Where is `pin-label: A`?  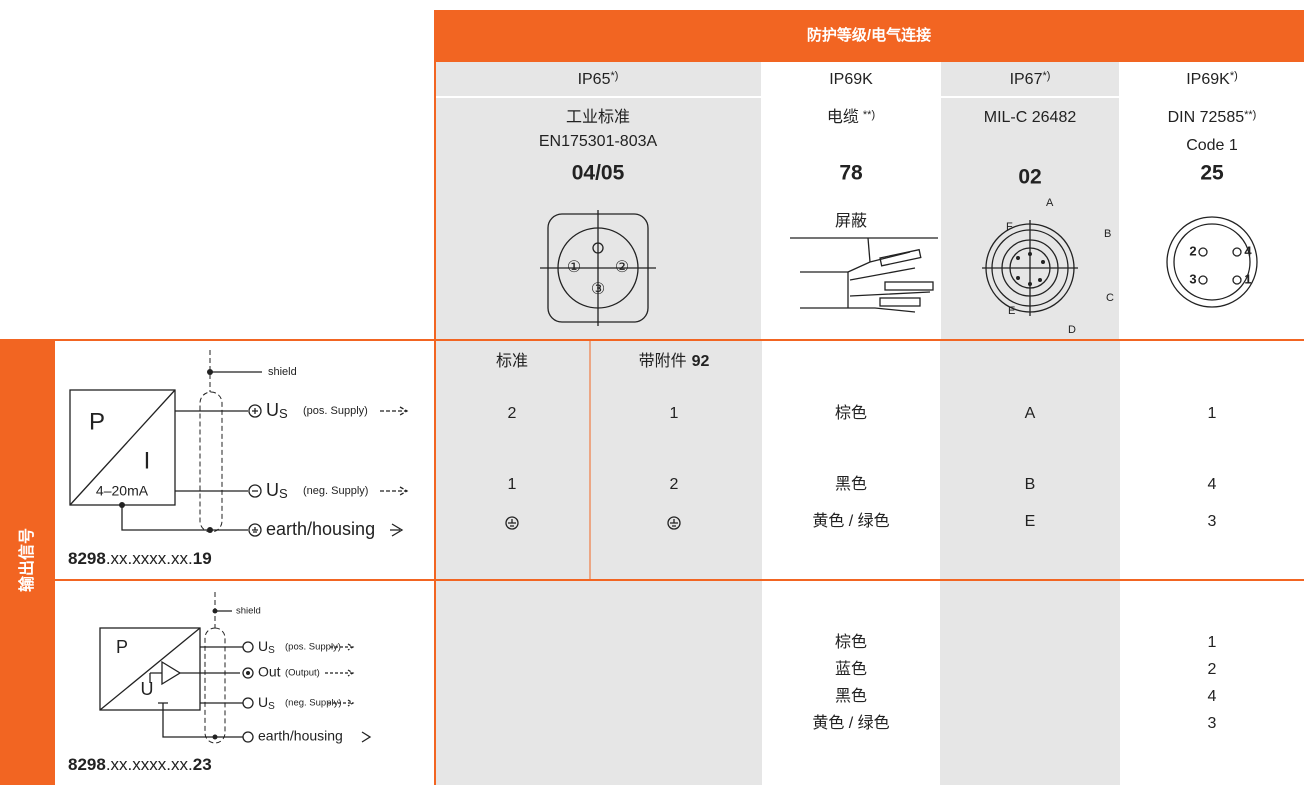
pin-label: A is located at coordinates (1050, 203).